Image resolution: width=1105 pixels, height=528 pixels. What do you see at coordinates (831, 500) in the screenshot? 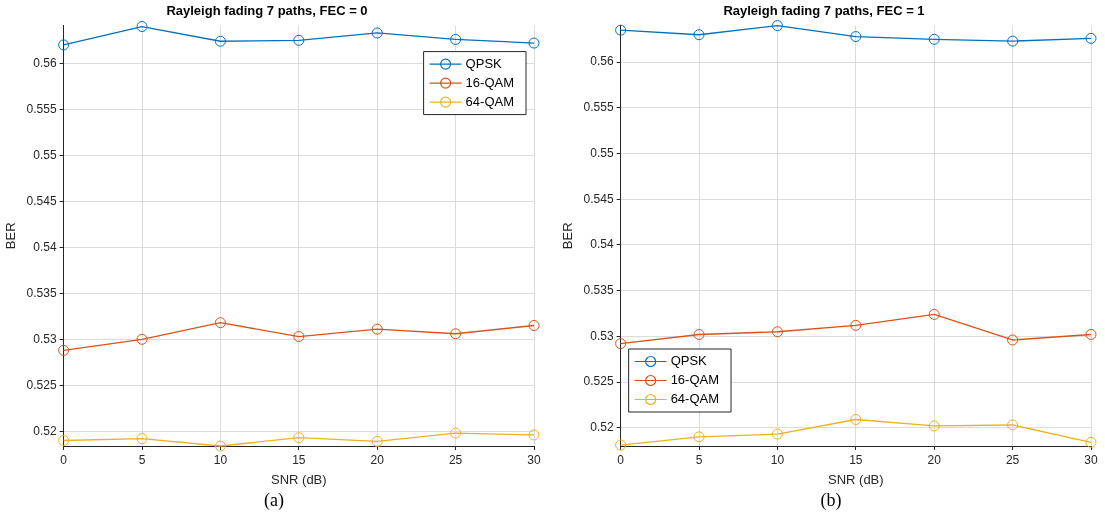
I see `text: (b)` at bounding box center [831, 500].